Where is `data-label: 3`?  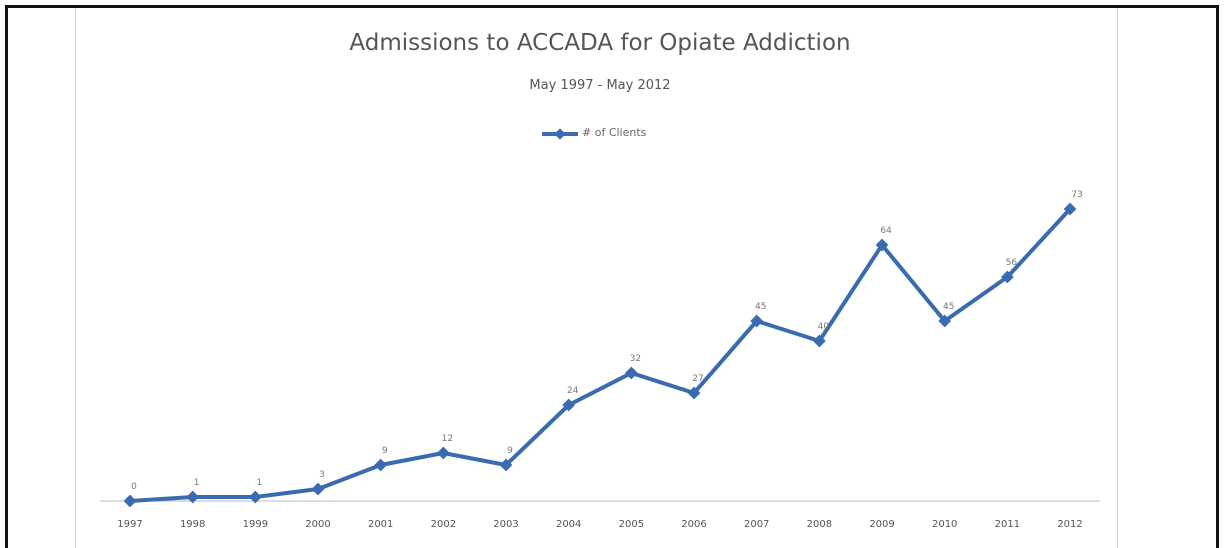
data-label: 3 is located at coordinates (322, 475).